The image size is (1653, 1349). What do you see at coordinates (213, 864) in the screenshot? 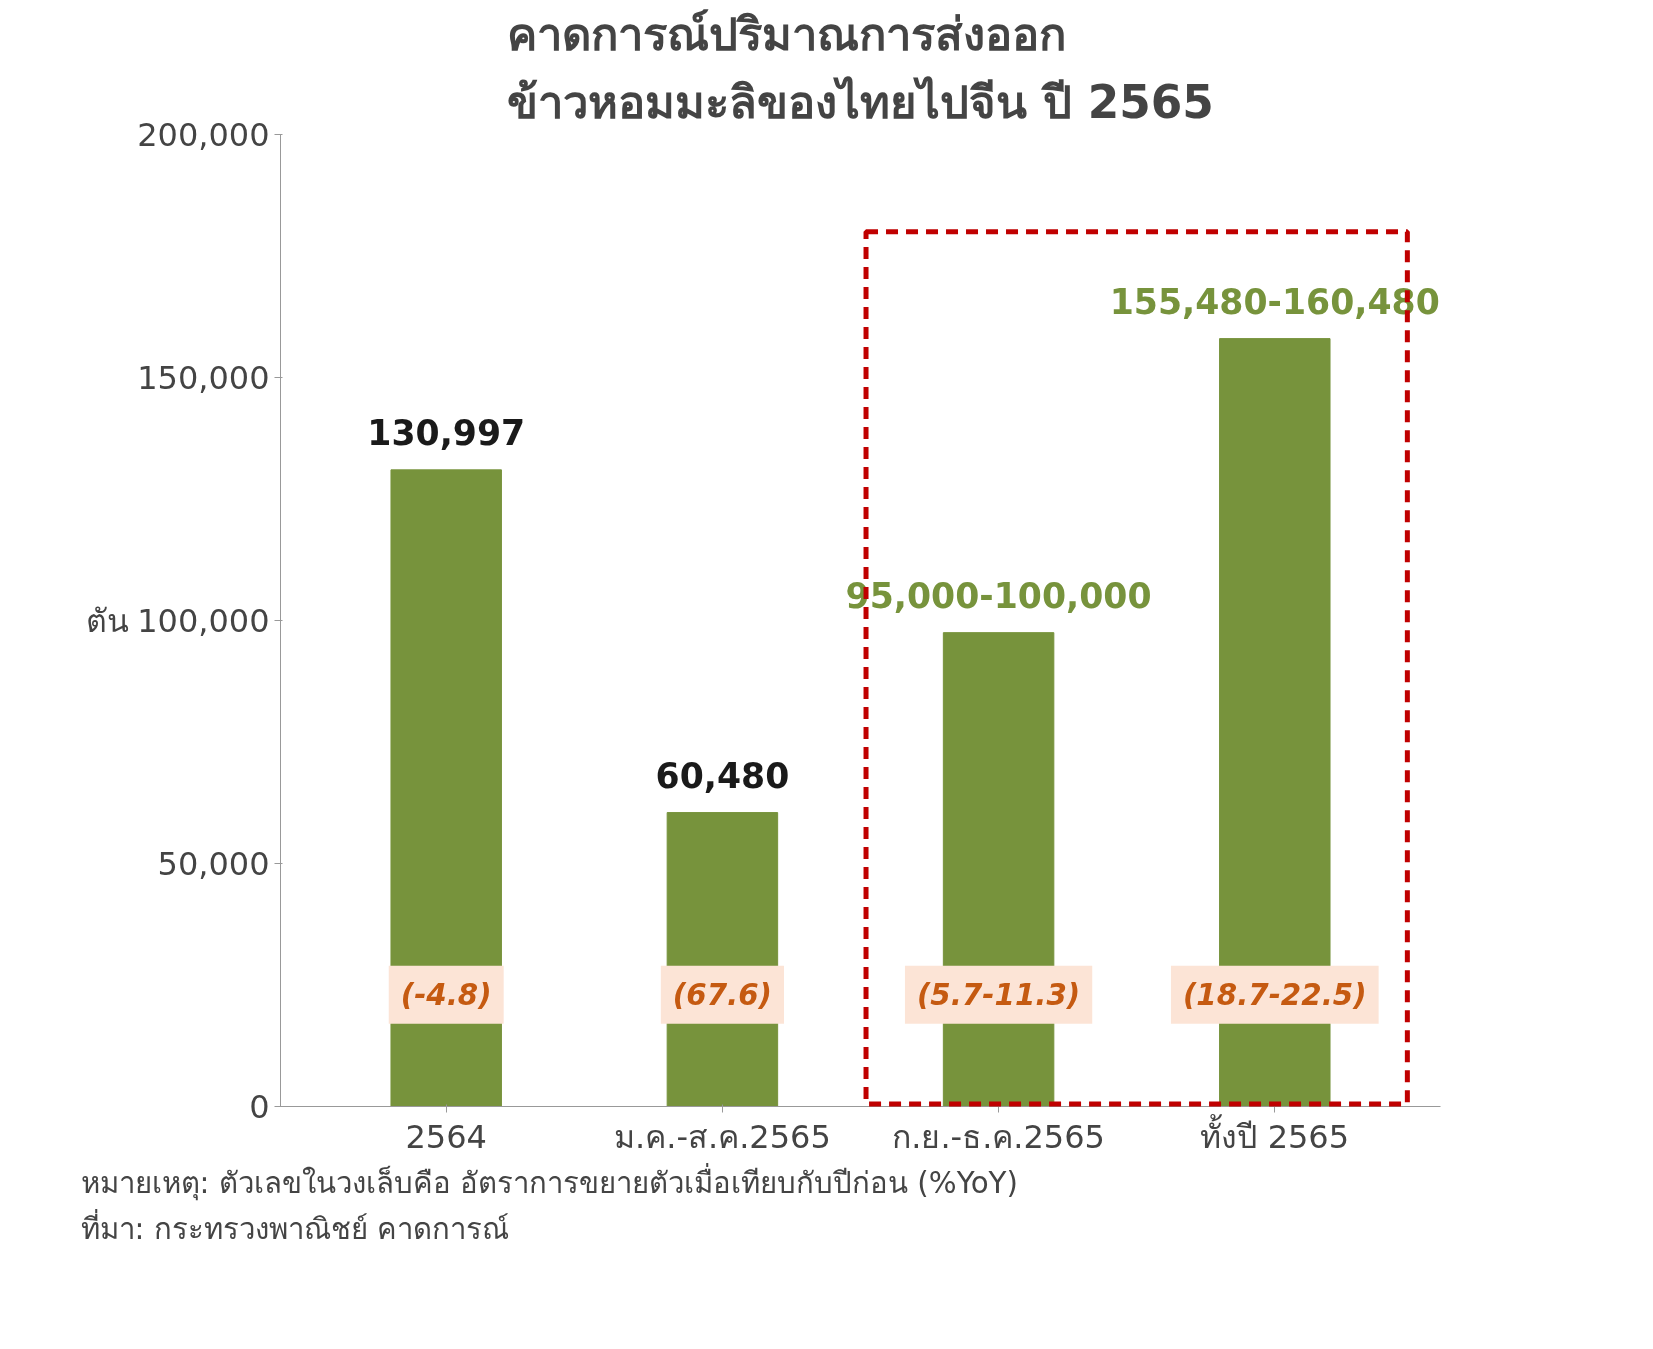
I see `y-tick-label: 50,000` at bounding box center [213, 864].